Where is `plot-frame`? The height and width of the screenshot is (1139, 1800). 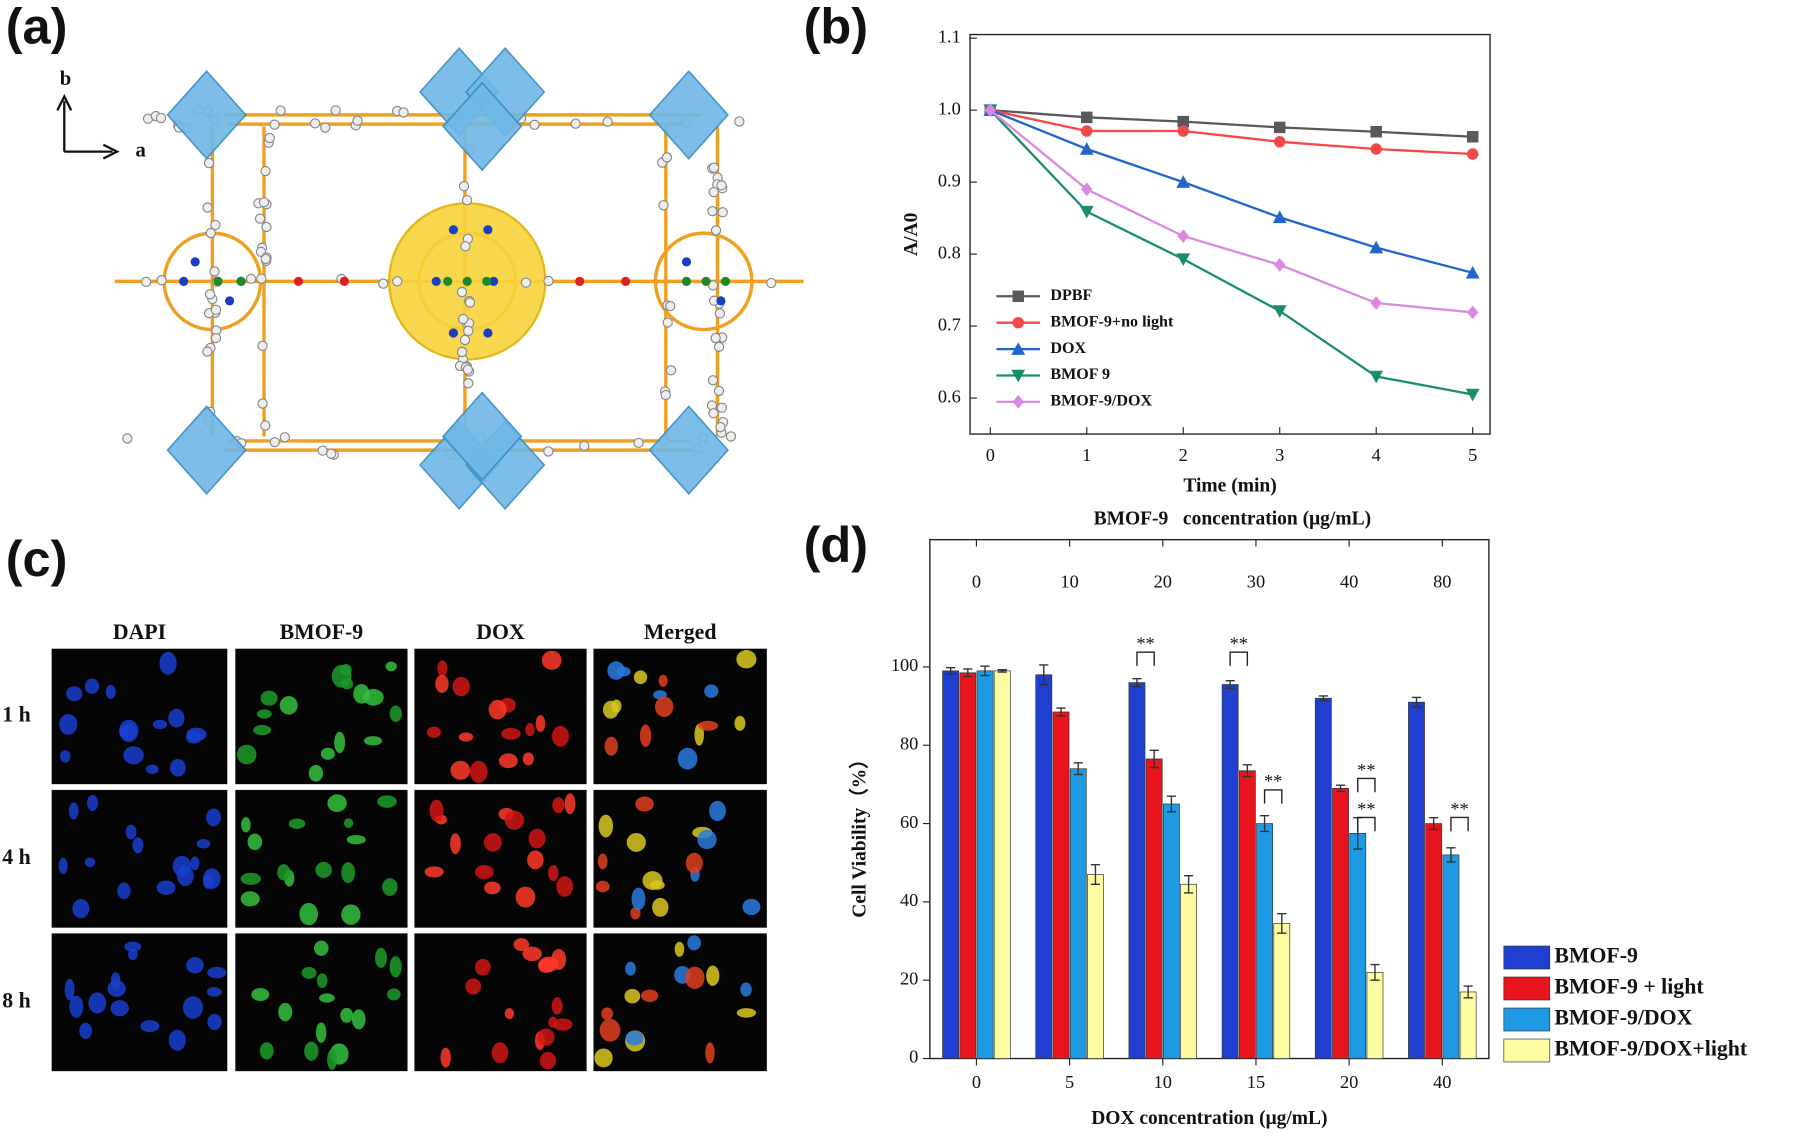 plot-frame is located at coordinates (1209, 799).